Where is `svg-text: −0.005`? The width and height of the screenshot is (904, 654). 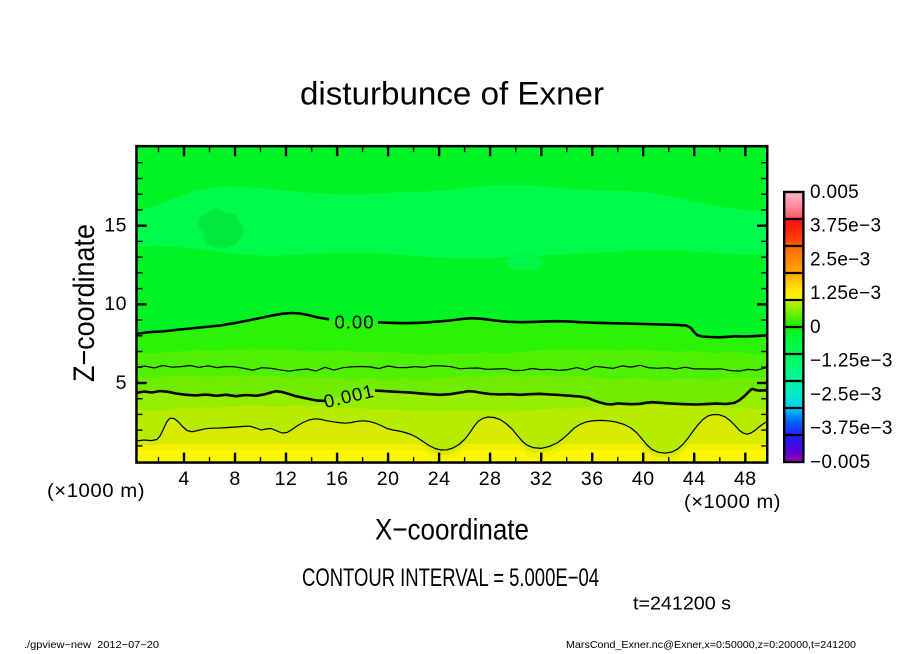 svg-text: −0.005 is located at coordinates (840, 462).